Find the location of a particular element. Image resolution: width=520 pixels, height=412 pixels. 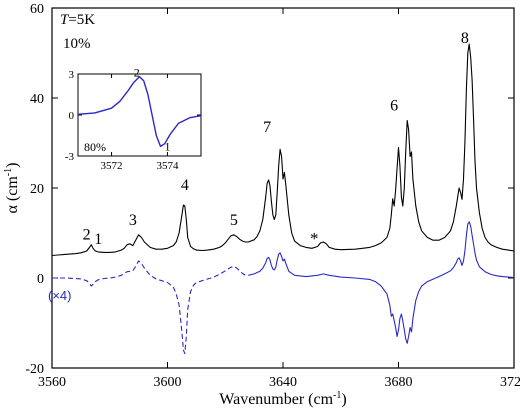

peak-label: 4 is located at coordinates (185, 185).